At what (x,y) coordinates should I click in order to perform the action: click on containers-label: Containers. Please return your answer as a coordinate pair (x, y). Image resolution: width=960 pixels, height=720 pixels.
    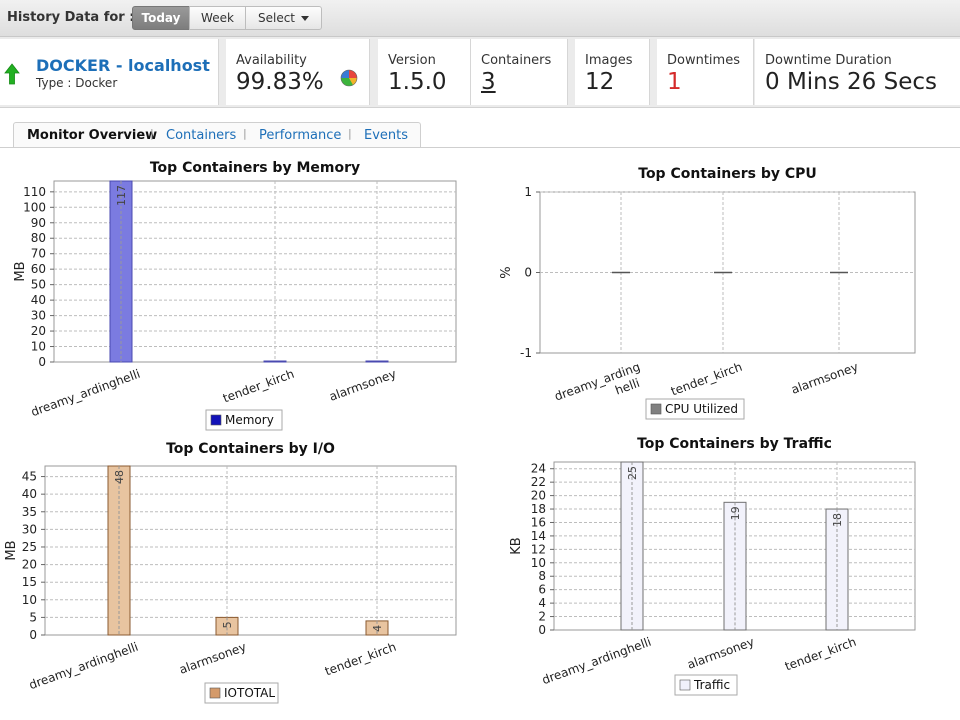
    Looking at the image, I should click on (516, 60).